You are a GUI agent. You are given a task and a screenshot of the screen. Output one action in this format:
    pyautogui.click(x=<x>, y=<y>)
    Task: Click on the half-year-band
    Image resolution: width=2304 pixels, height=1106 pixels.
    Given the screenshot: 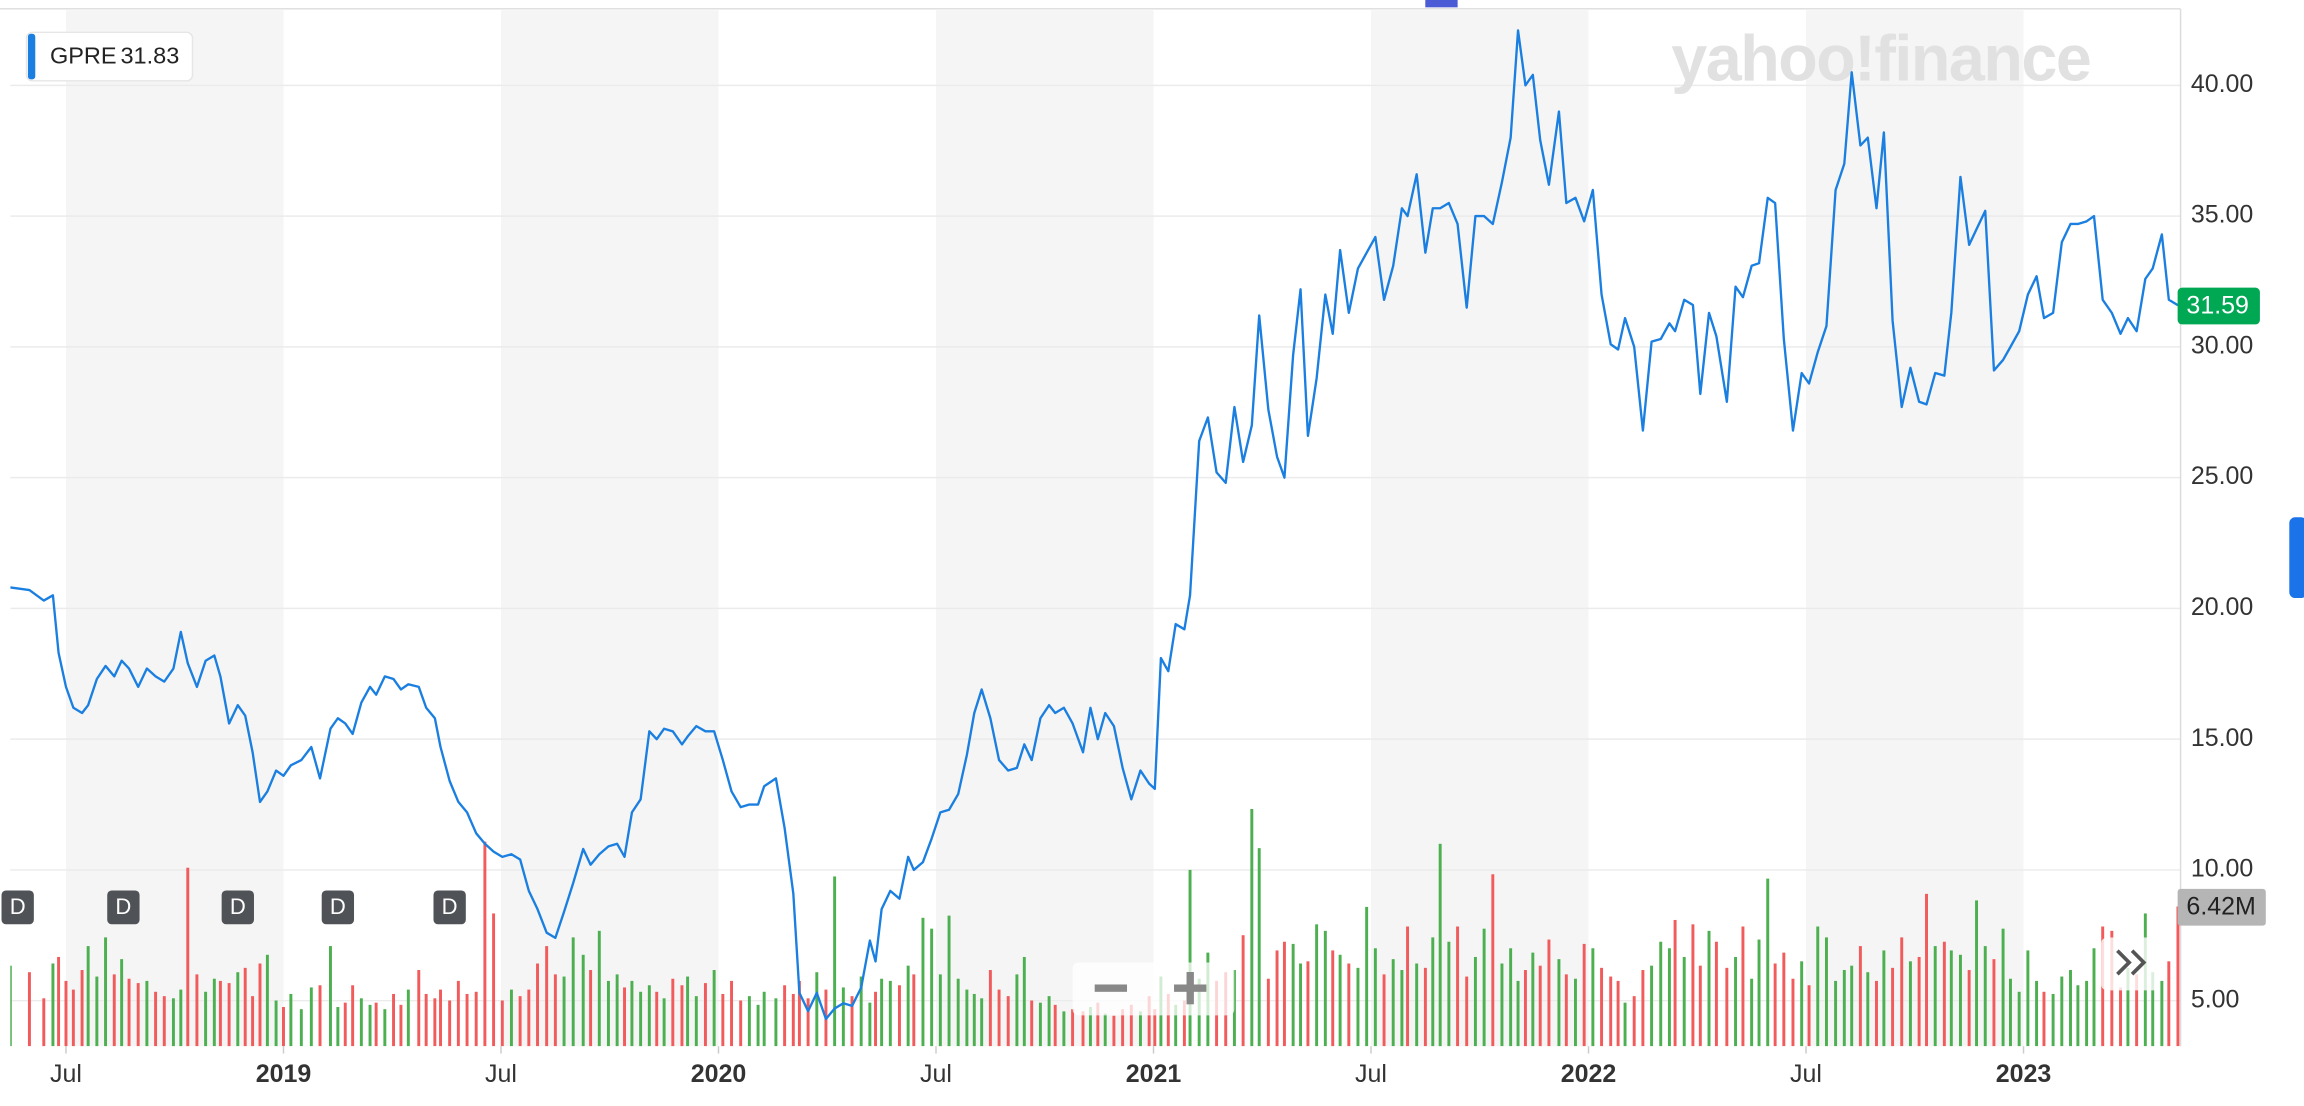 What is the action you would take?
    pyautogui.click(x=174, y=528)
    